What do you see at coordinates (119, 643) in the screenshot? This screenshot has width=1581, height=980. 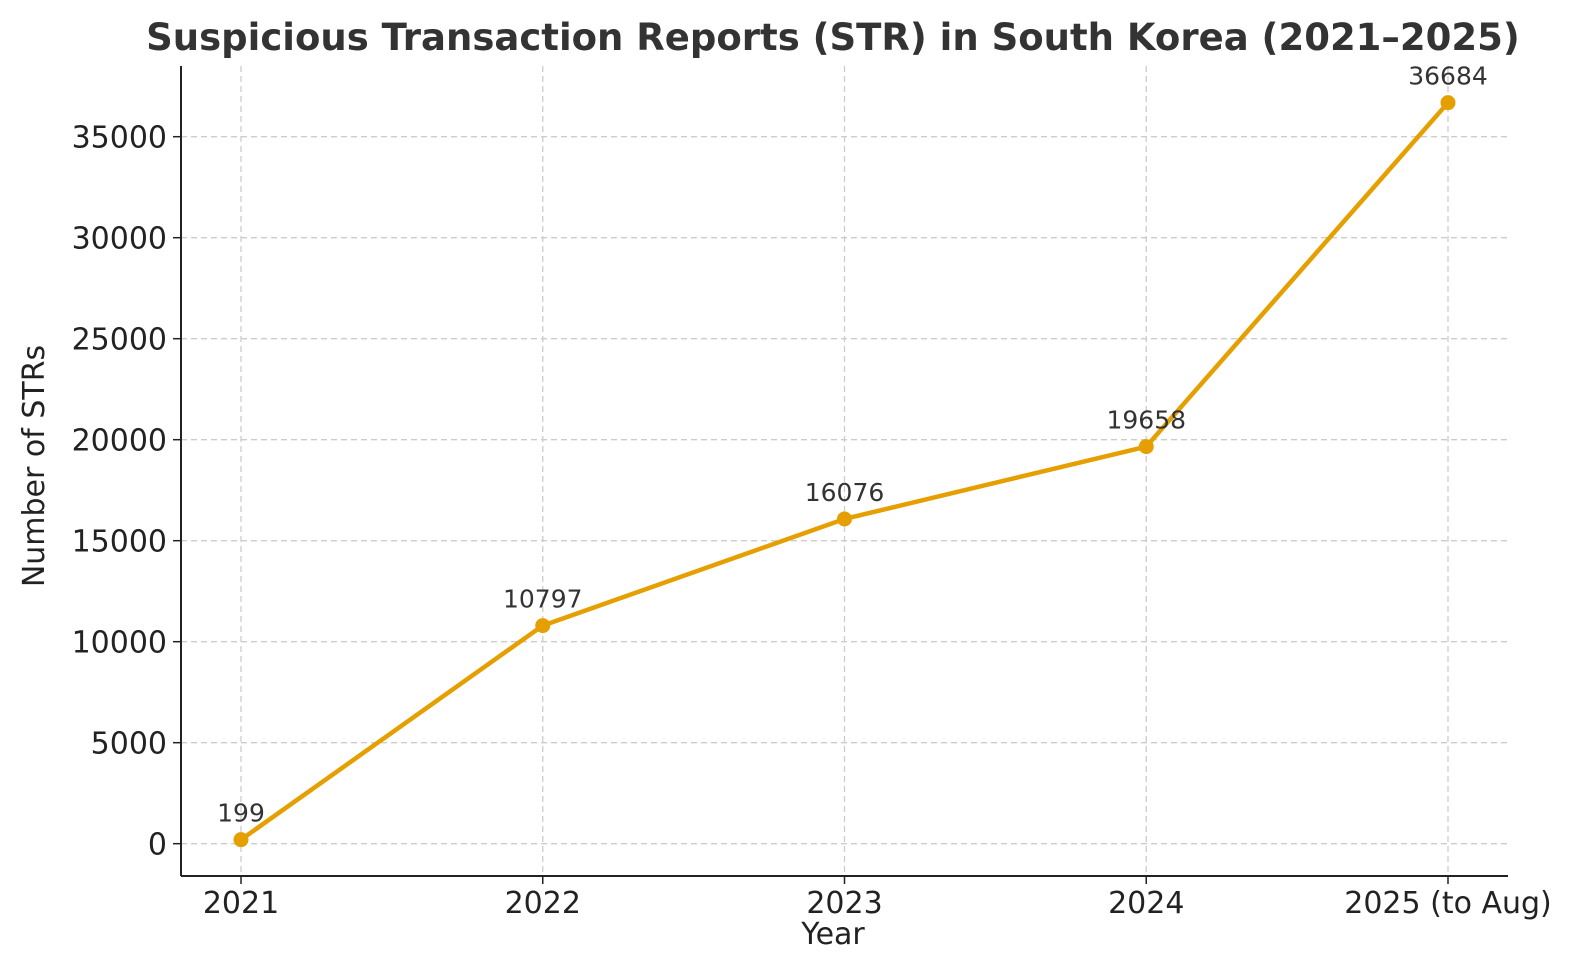 I see `y-tick-label-2: 10000` at bounding box center [119, 643].